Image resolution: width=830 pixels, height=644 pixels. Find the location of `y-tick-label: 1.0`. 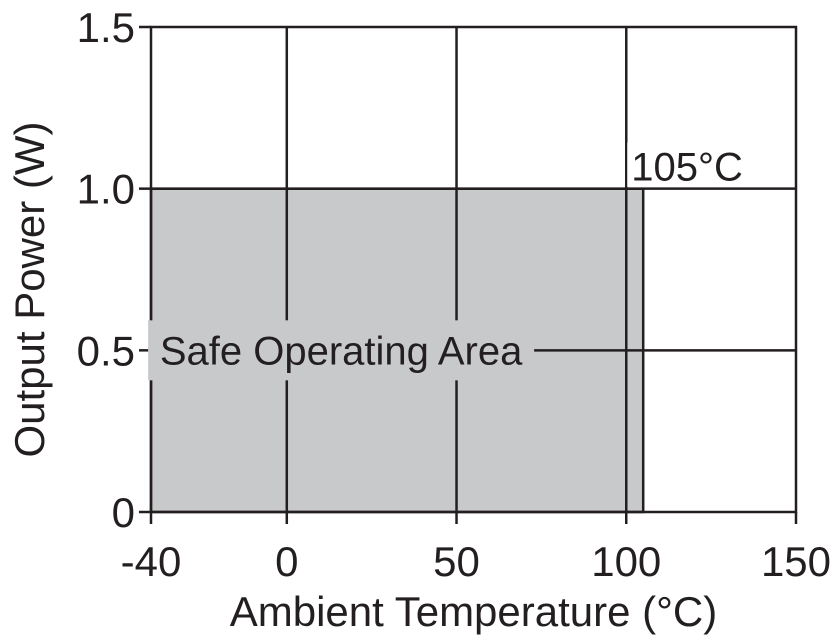

y-tick-label: 1.0 is located at coordinates (106, 189).